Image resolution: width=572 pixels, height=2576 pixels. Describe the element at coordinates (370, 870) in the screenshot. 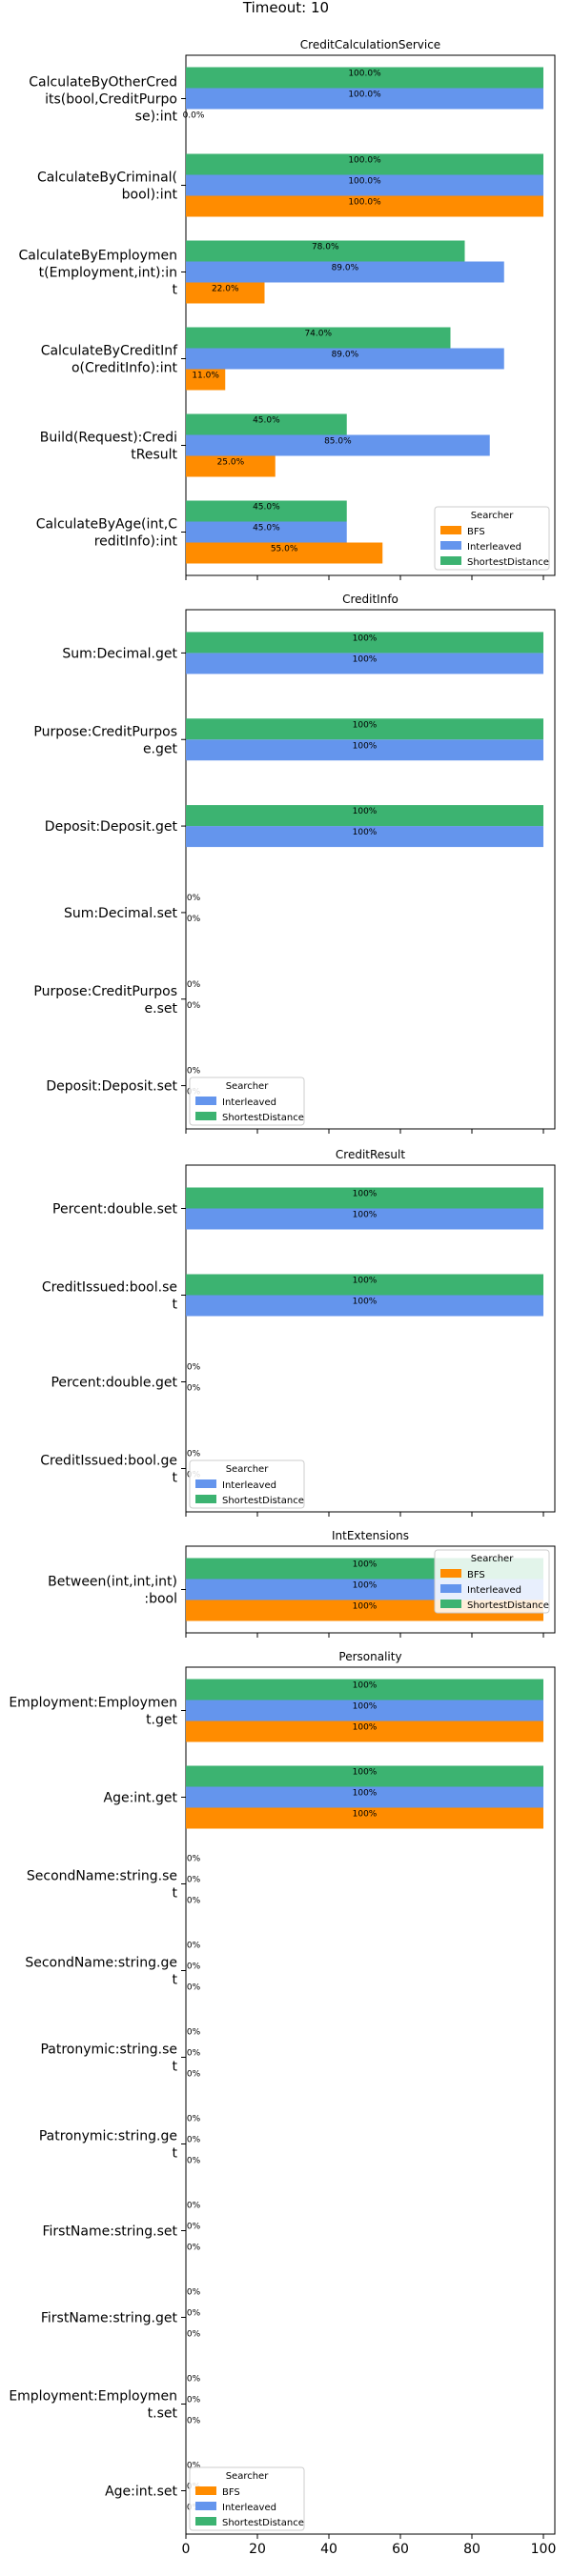

I see `axes-frame` at that location.